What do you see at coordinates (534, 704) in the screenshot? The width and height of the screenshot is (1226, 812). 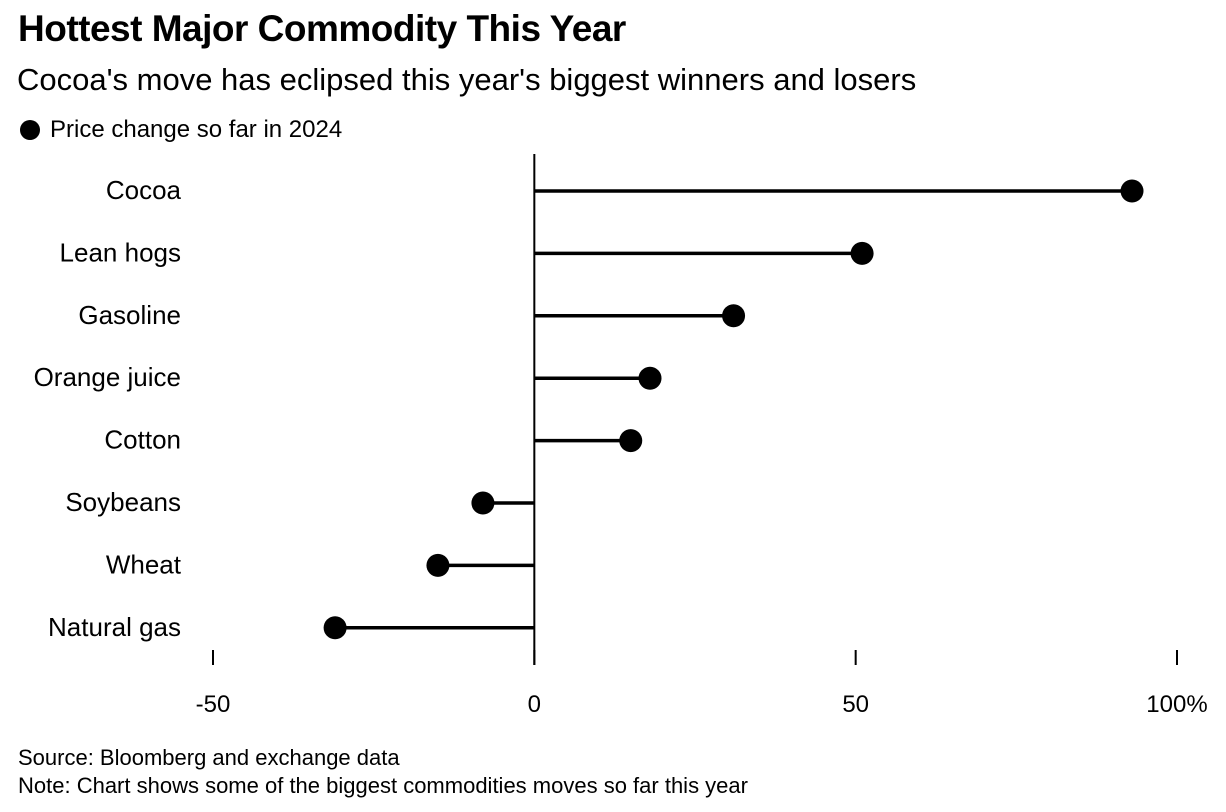 I see `x-tick-label: 0` at bounding box center [534, 704].